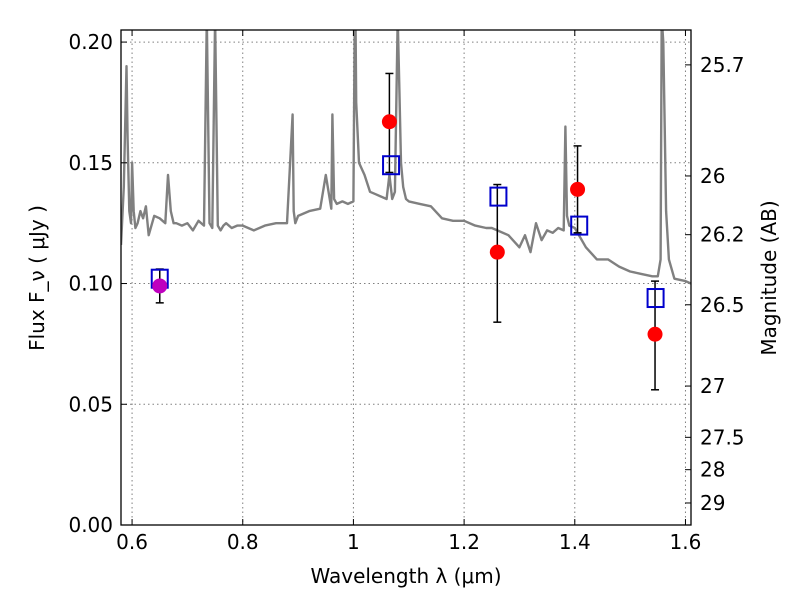 Image resolution: width=800 pixels, height=600 pixels. I want to click on x-tick-label: 1, so click(353, 542).